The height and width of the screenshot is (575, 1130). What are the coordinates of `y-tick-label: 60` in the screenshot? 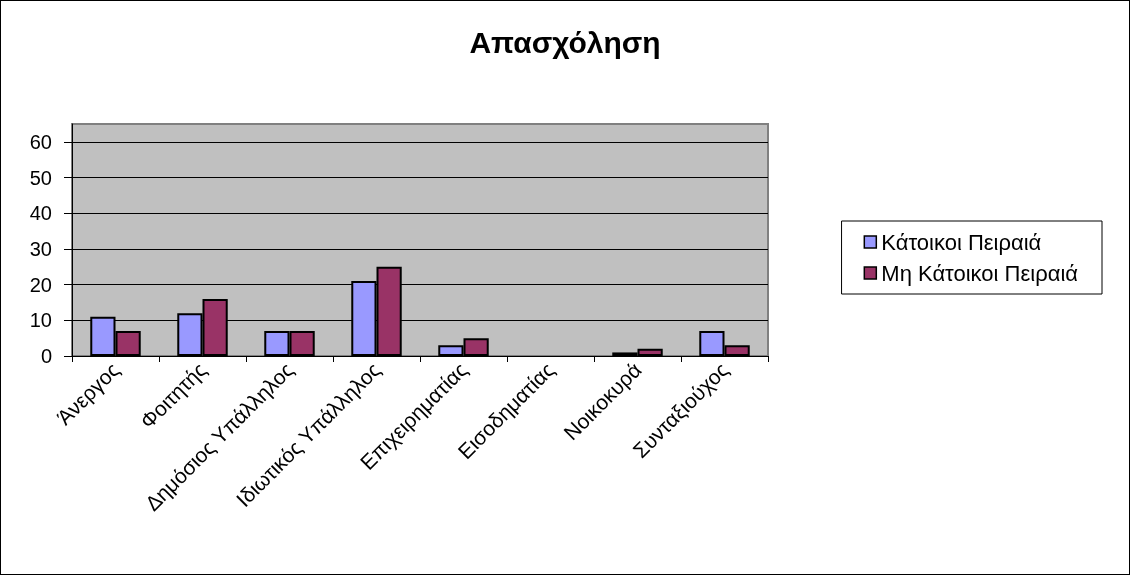 It's located at (40, 141).